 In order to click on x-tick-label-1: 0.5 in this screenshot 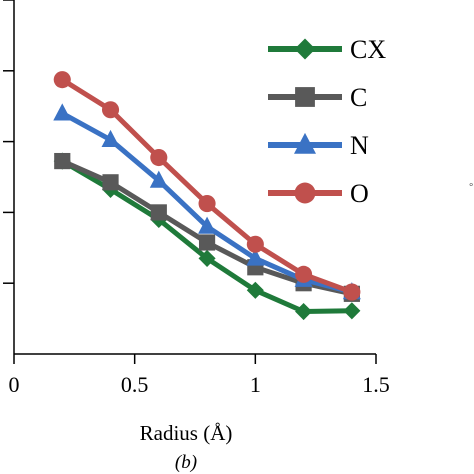, I will do `click(135, 384)`.